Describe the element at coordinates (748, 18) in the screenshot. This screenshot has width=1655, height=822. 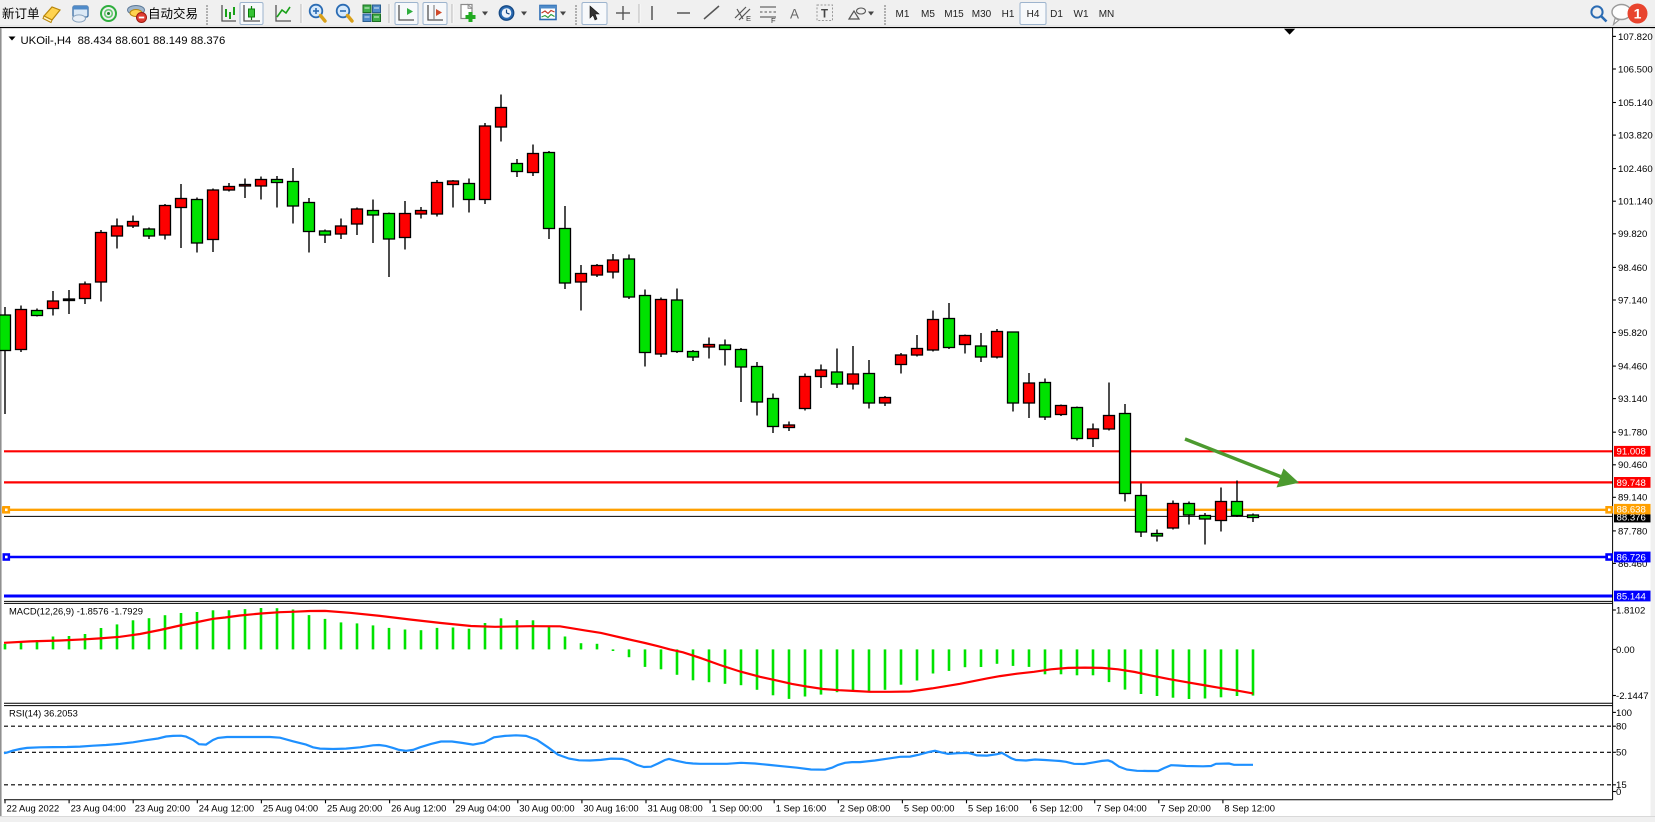
I see `svg-text: E` at that location.